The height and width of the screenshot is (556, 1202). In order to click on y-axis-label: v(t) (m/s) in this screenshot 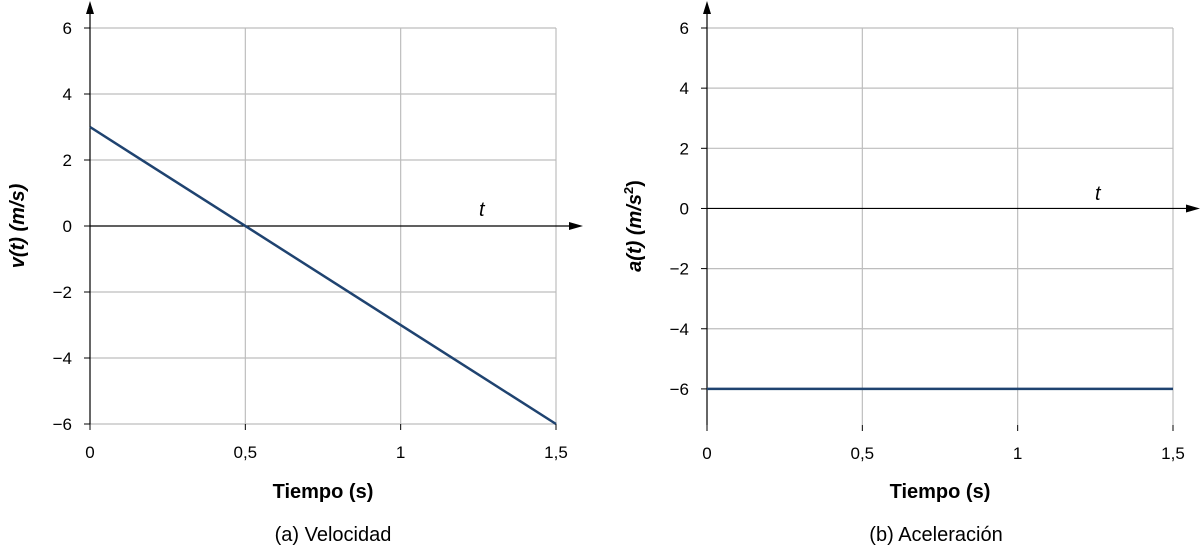, I will do `click(18, 225)`.